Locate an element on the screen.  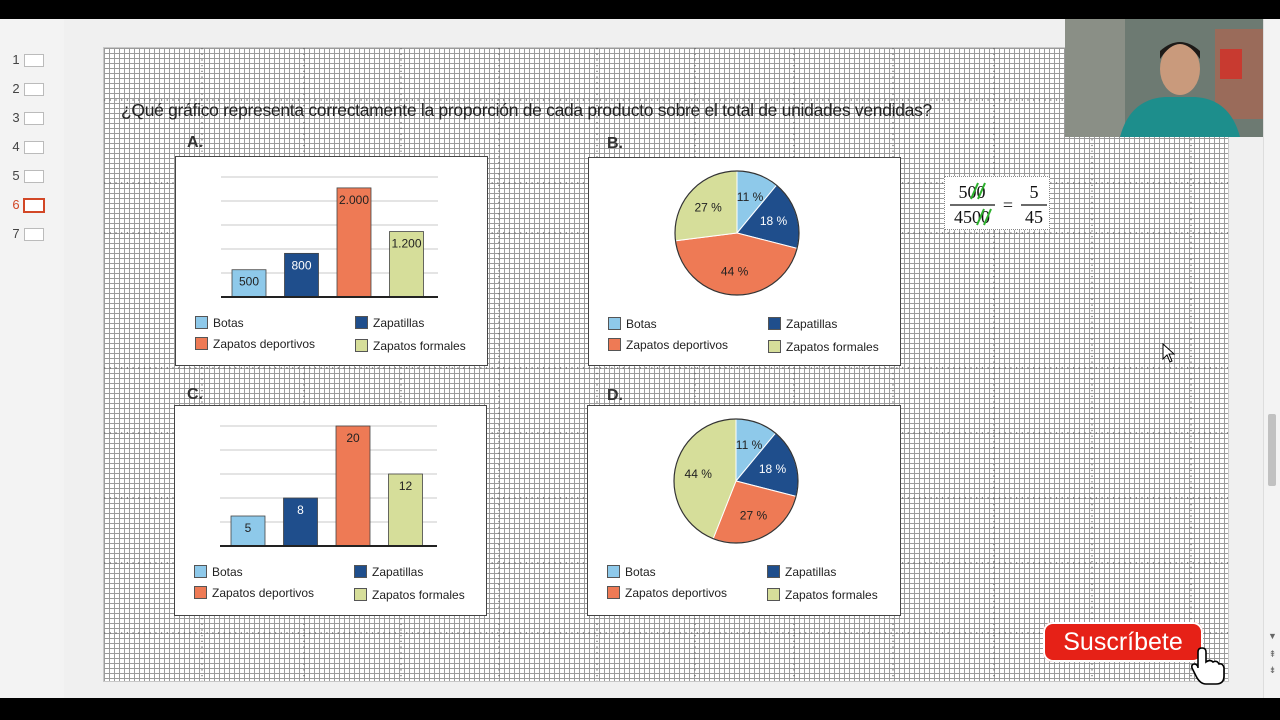
fraction-equation: 500 4500 = 5 45 is located at coordinates (997, 203).